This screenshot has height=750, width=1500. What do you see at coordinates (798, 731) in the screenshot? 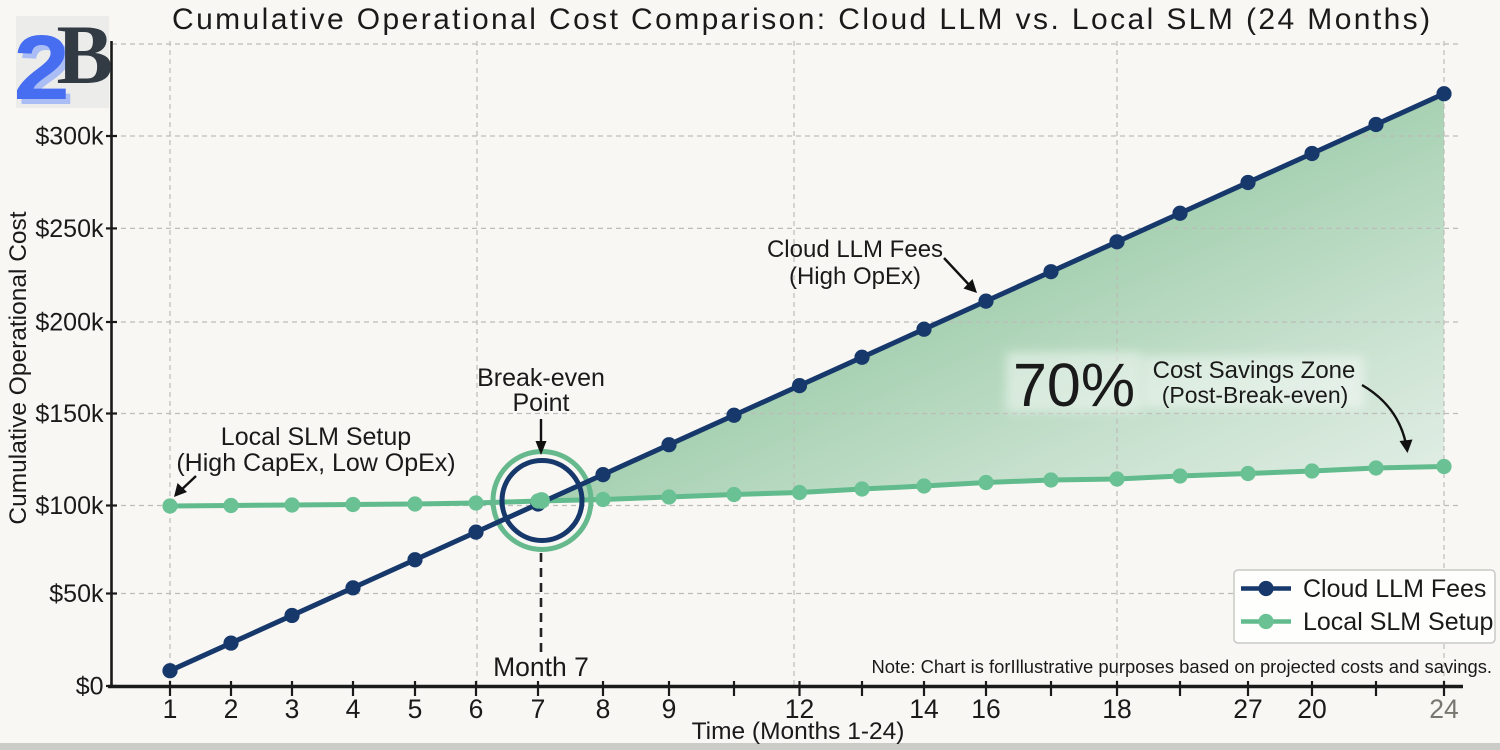
I see `svg-text: Time (Months 1-24)` at bounding box center [798, 731].